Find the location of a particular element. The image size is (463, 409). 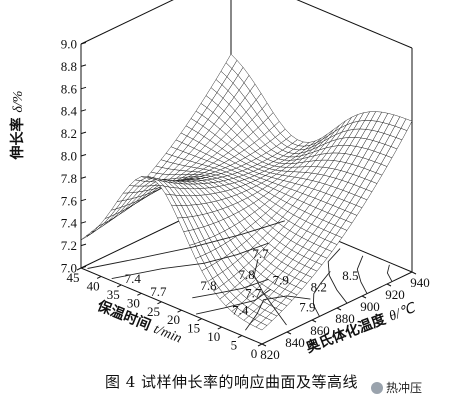

z-tick-label: 7.8 is located at coordinates (69, 178).